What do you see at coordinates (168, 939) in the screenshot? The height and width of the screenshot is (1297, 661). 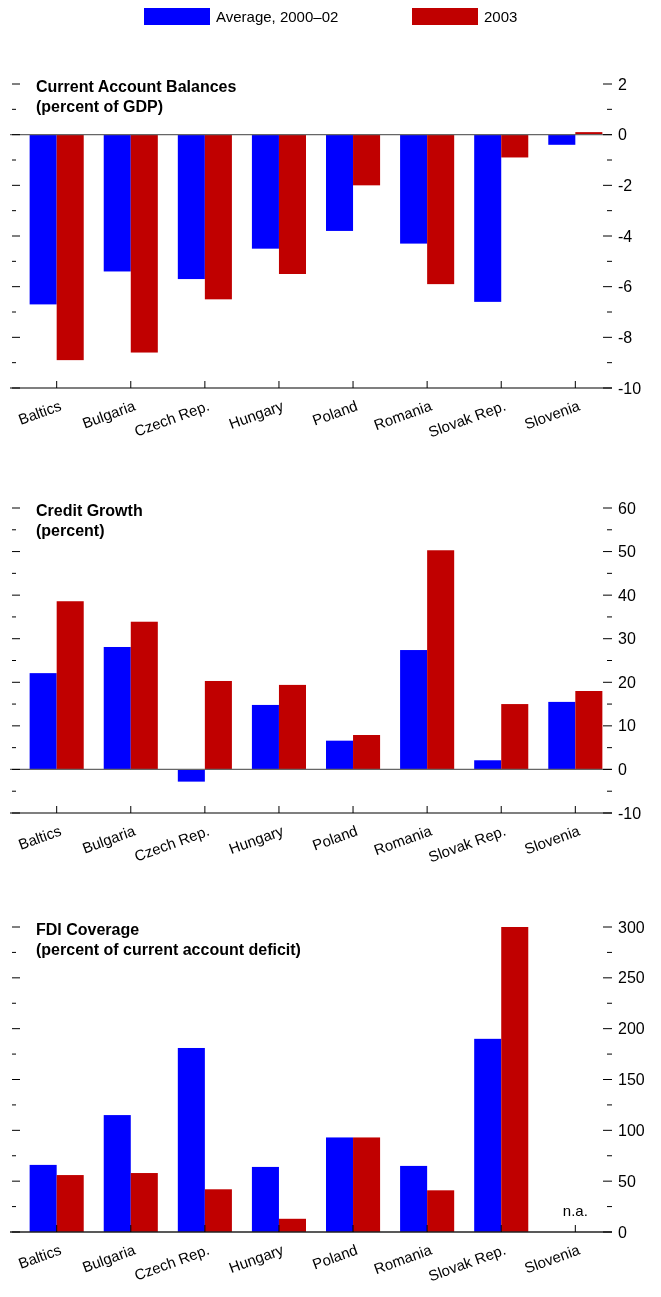 I see `chart-title: FDI Coverage (percent of current account deficit)` at bounding box center [168, 939].